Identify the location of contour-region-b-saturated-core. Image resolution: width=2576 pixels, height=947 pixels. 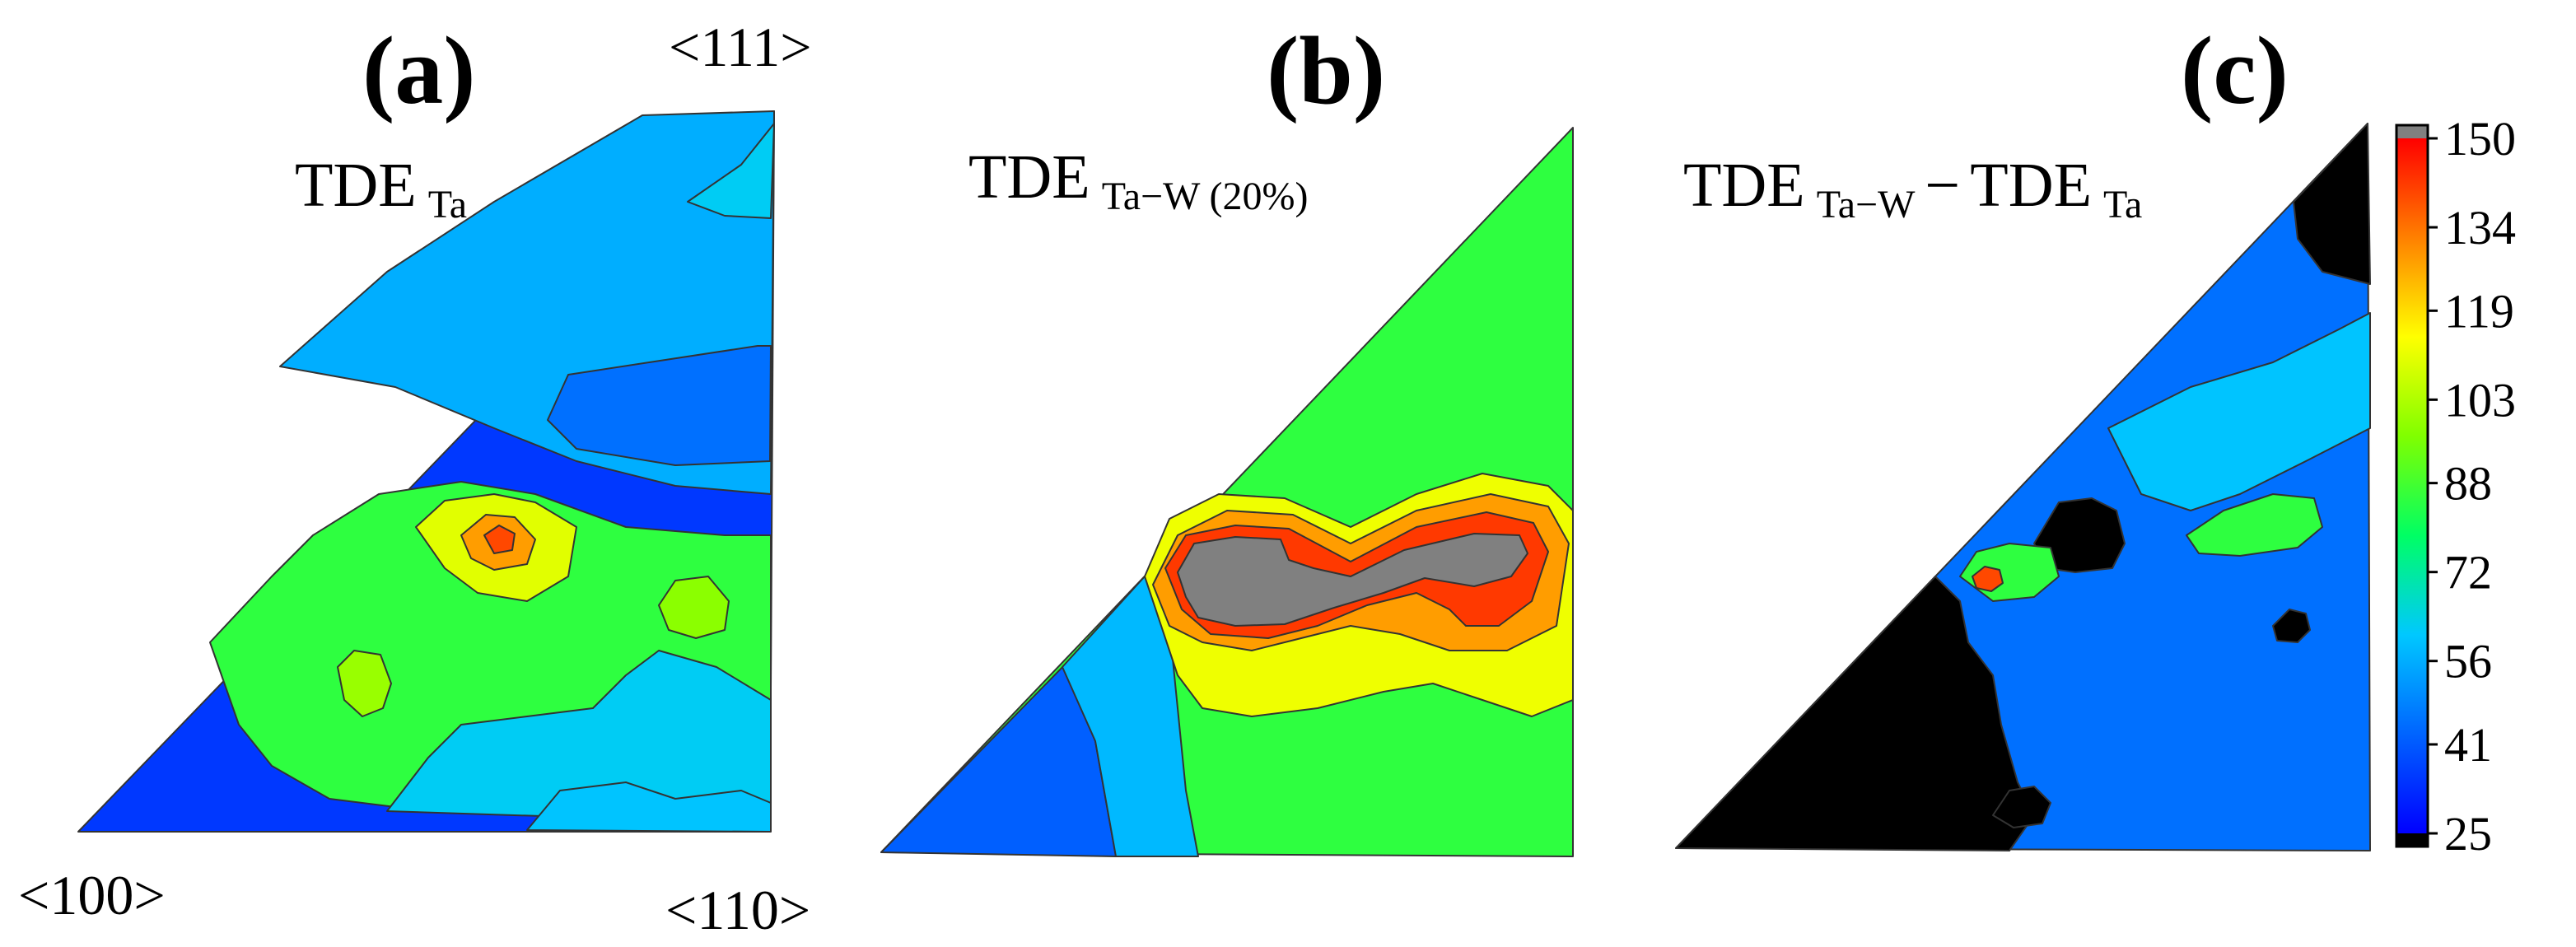
(1352, 580).